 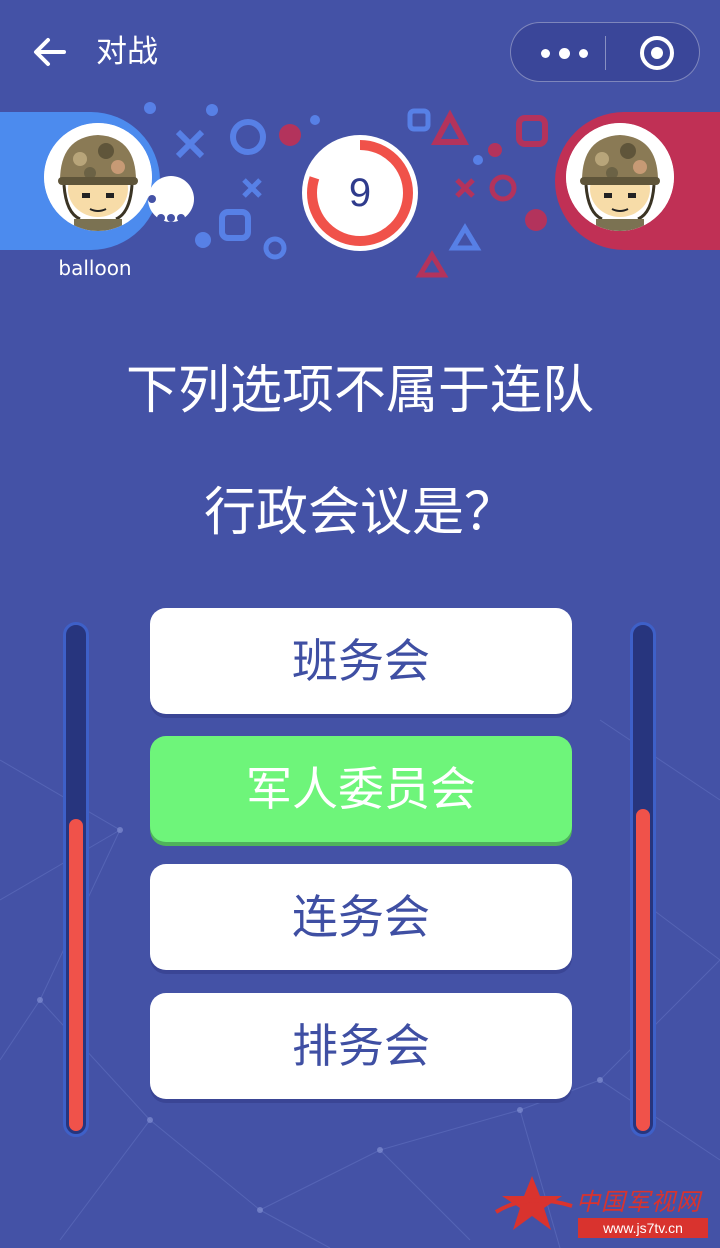 What do you see at coordinates (361, 917) in the screenshot?
I see `answer-option-3: 连务会` at bounding box center [361, 917].